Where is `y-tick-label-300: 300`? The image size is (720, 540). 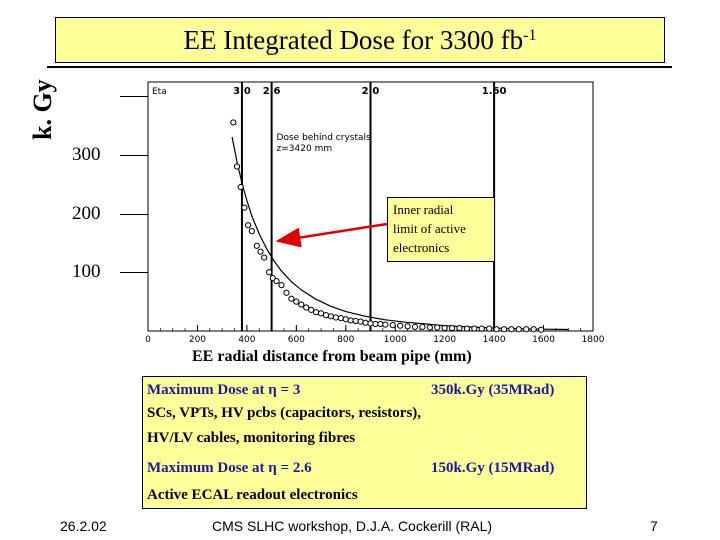 y-tick-label-300: 300 is located at coordinates (86, 154).